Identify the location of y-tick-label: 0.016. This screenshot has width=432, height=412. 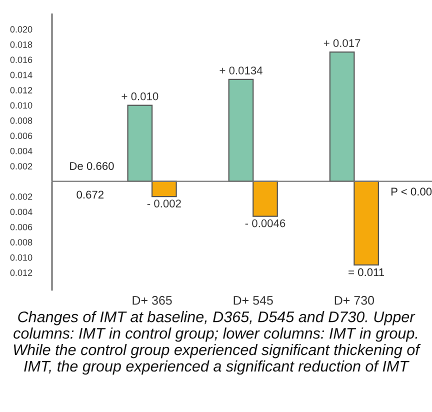
(21, 59).